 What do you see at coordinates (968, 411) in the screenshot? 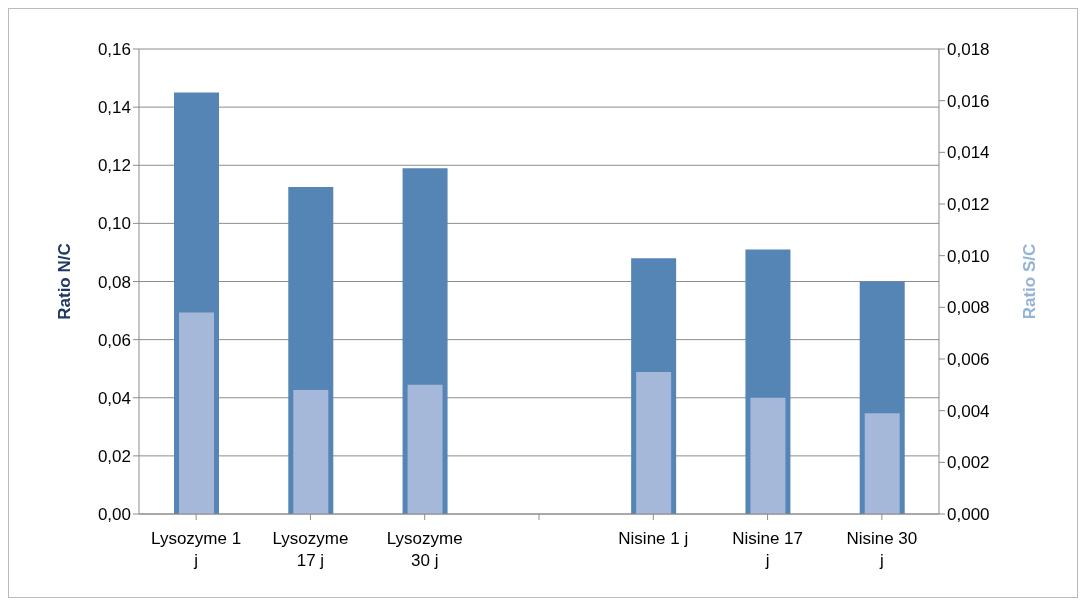
I see `y2-tick-label: 0,004` at bounding box center [968, 411].